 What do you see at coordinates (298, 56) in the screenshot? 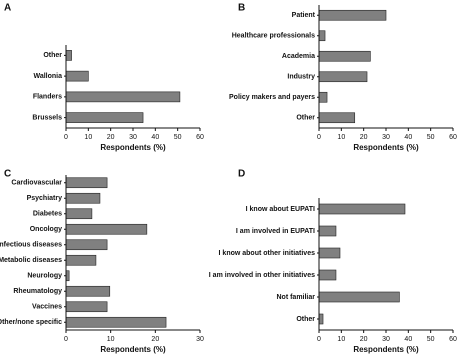
I see `y-tick-label: Academia` at bounding box center [298, 56].